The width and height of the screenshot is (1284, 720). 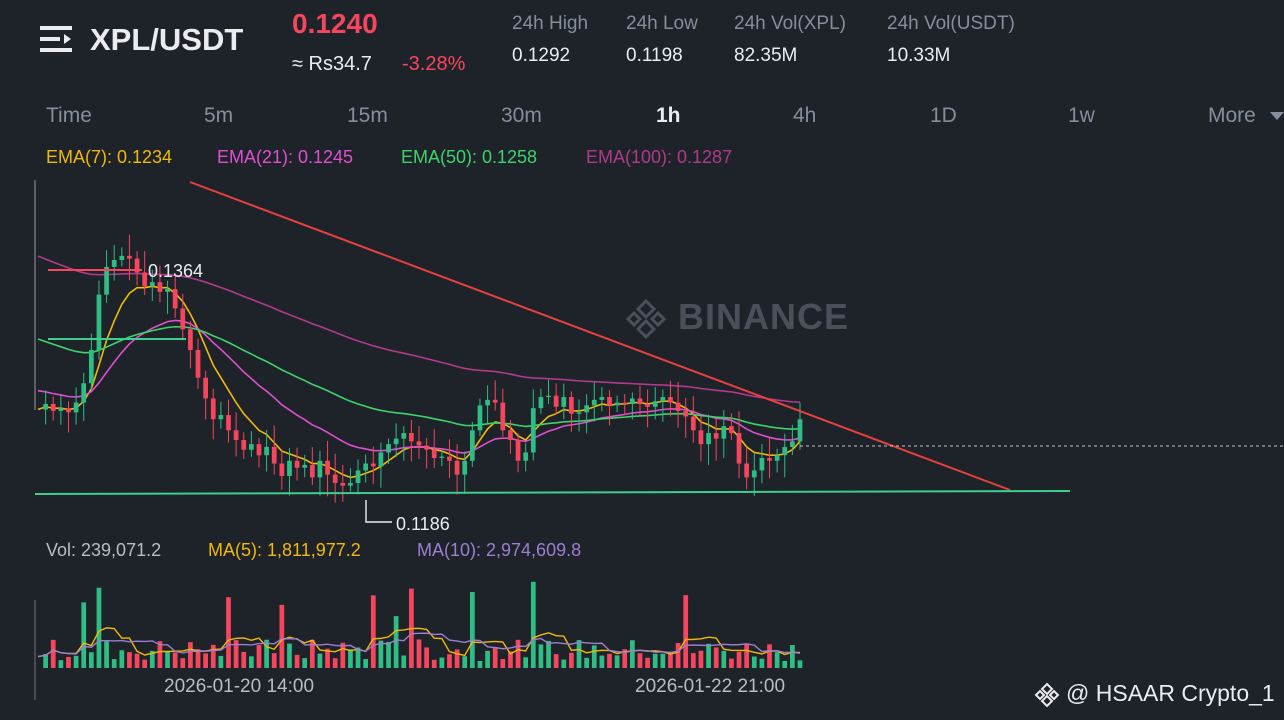 I want to click on tab-30m: 30m, so click(x=521, y=115).